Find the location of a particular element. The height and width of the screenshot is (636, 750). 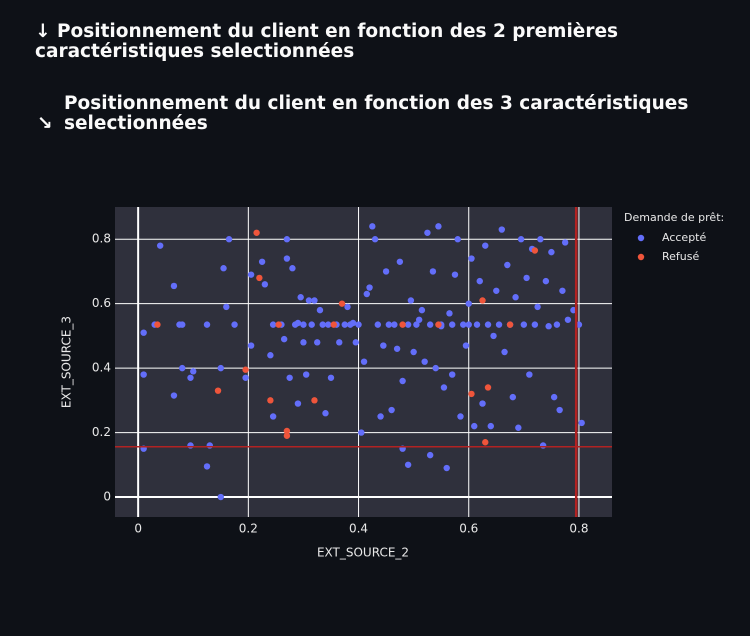

legend-marker is located at coordinates (641, 257).